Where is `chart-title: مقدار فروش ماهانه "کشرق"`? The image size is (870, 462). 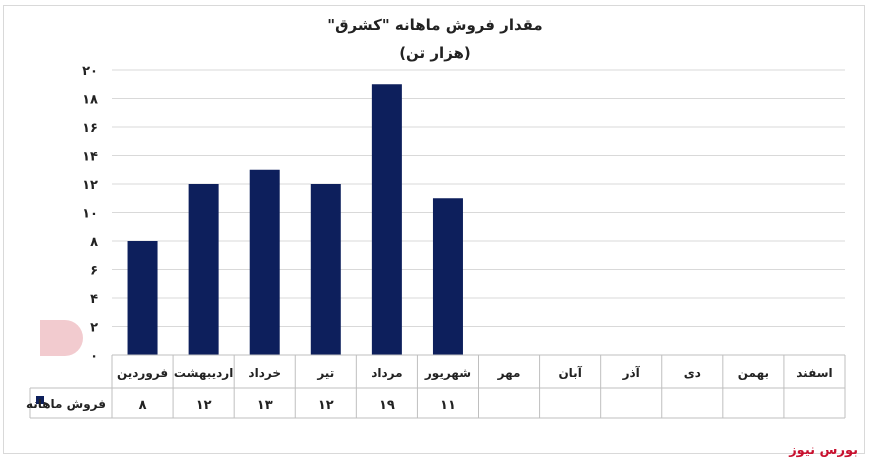 chart-title: مقدار فروش ماهانه "کشرق" is located at coordinates (435, 25).